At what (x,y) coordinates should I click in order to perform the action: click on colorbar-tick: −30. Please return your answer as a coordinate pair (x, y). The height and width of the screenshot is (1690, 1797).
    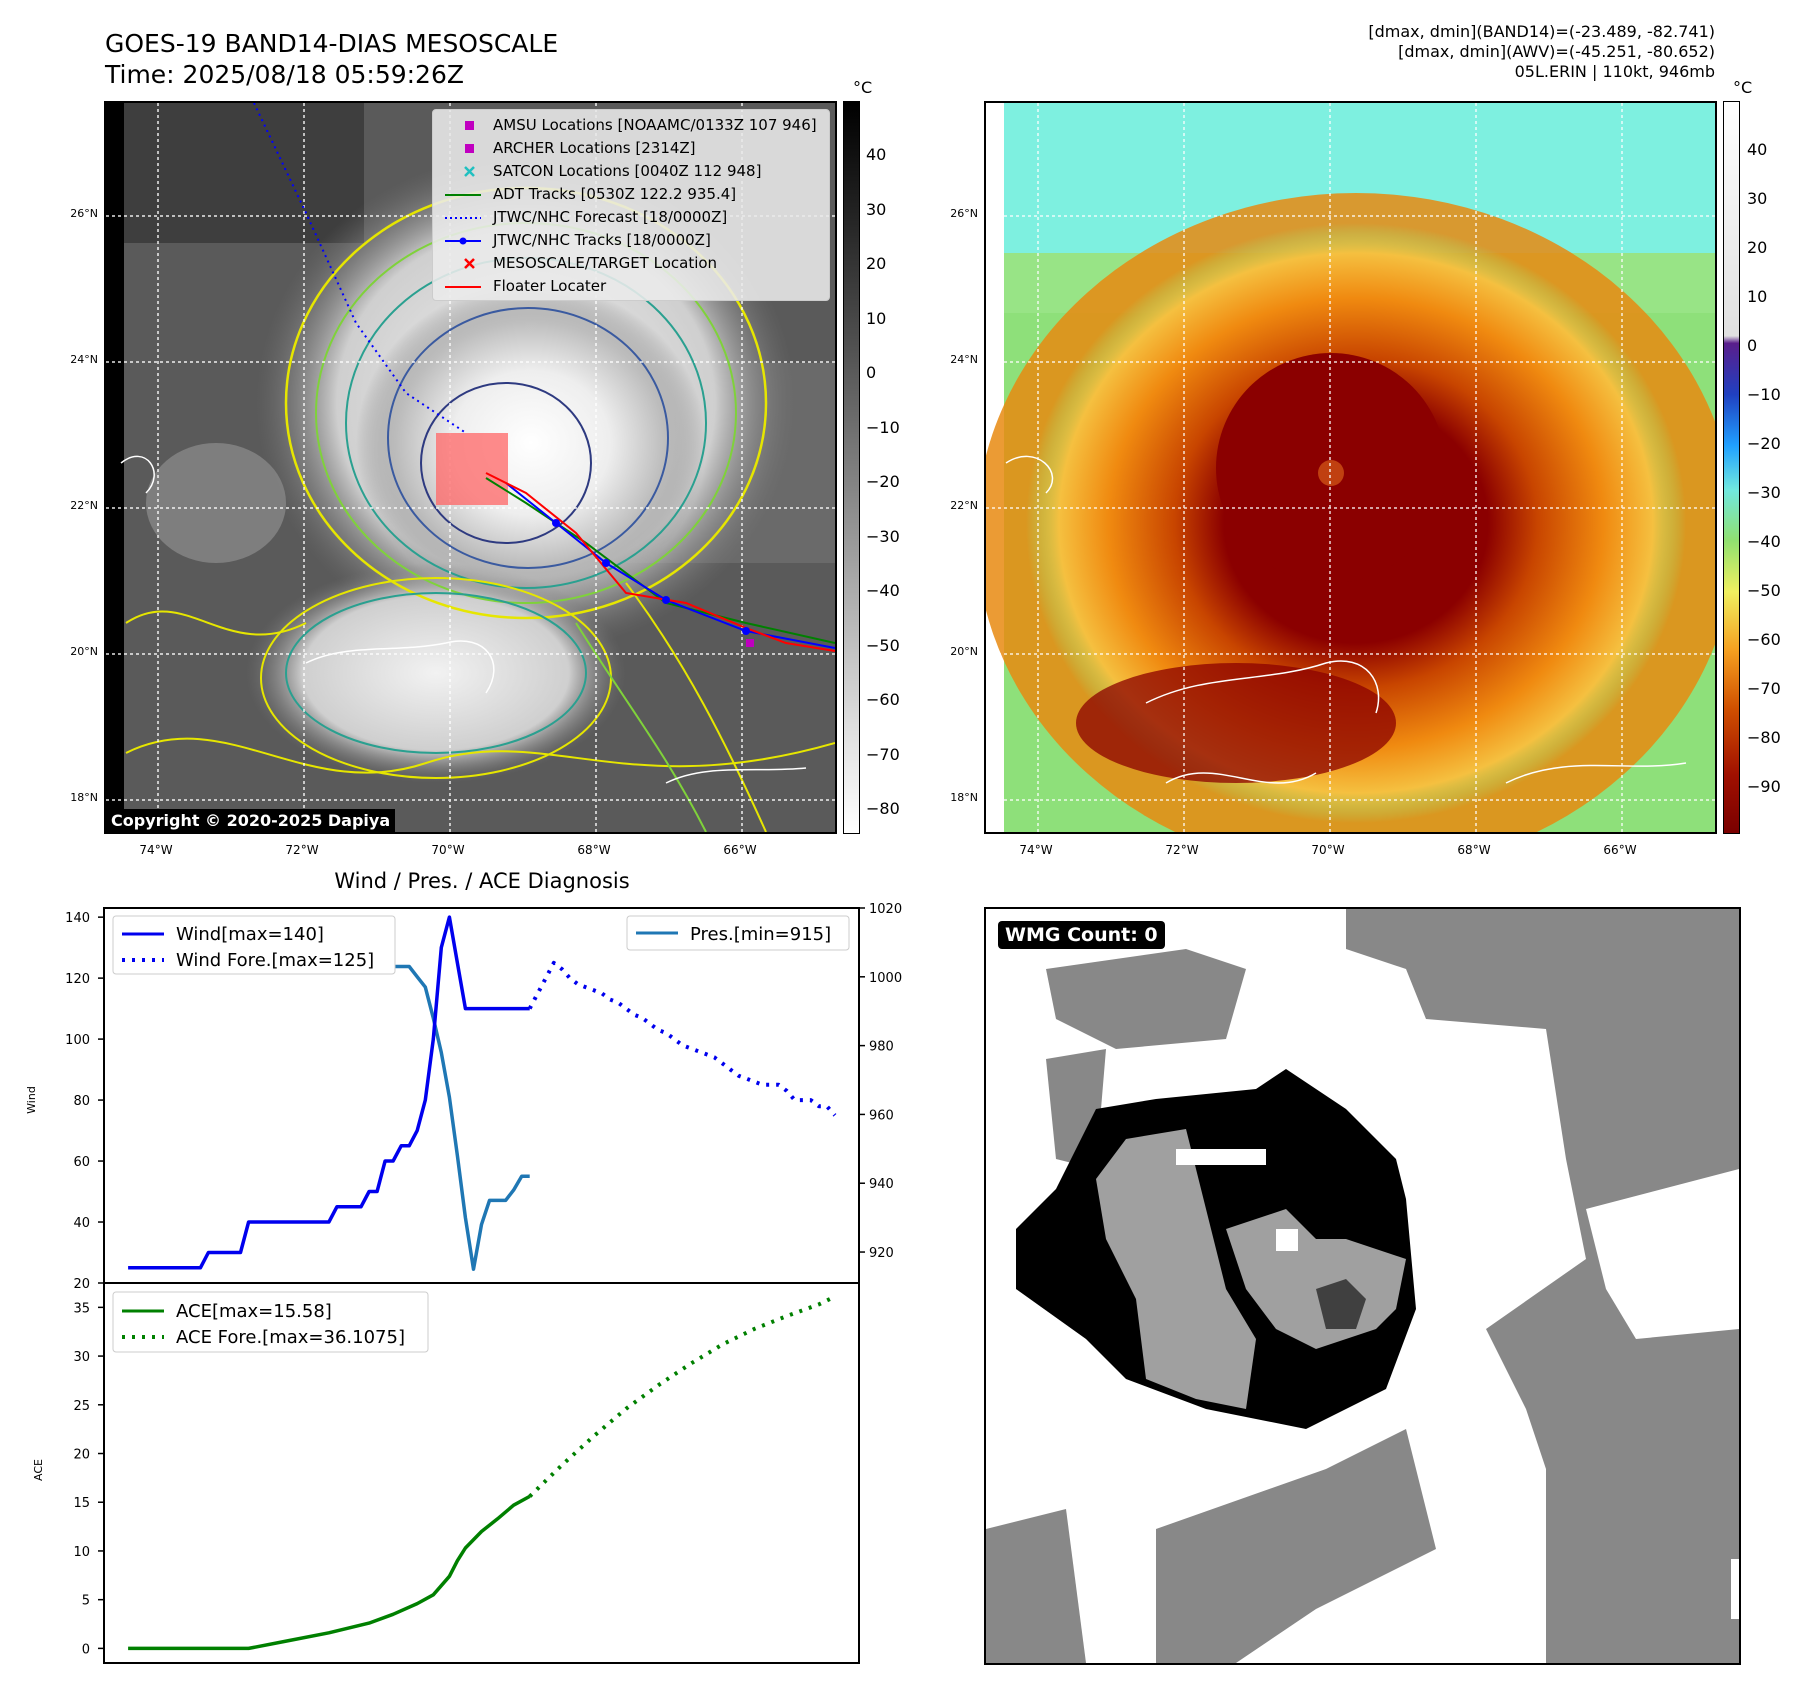
    Looking at the image, I should click on (1764, 492).